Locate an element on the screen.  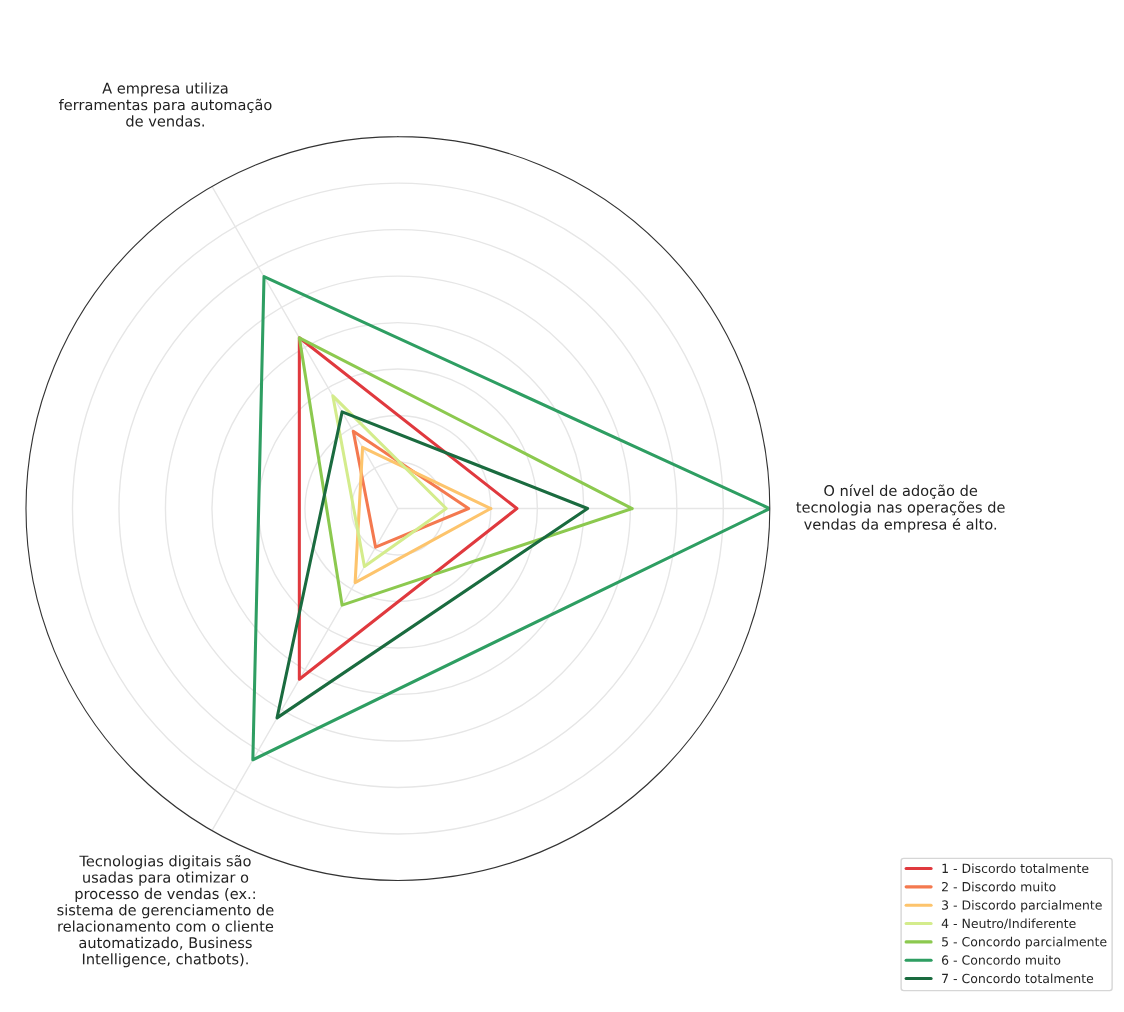
spoke-label: O nível de adoção de tecnologia nas operações de vendas da empresa é alto. is located at coordinates (900, 508).